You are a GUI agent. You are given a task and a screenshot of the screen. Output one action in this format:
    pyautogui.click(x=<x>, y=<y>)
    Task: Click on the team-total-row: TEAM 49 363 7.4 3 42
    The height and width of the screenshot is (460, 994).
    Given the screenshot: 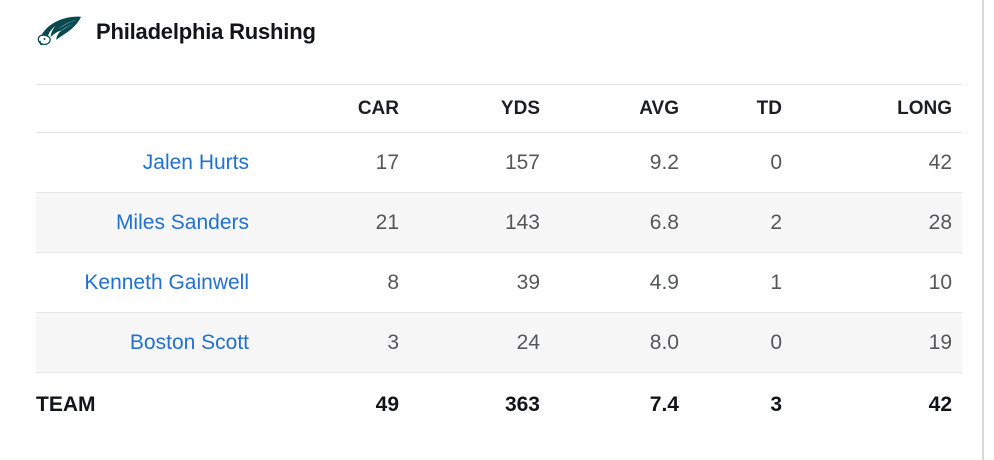 What is the action you would take?
    pyautogui.click(x=499, y=405)
    